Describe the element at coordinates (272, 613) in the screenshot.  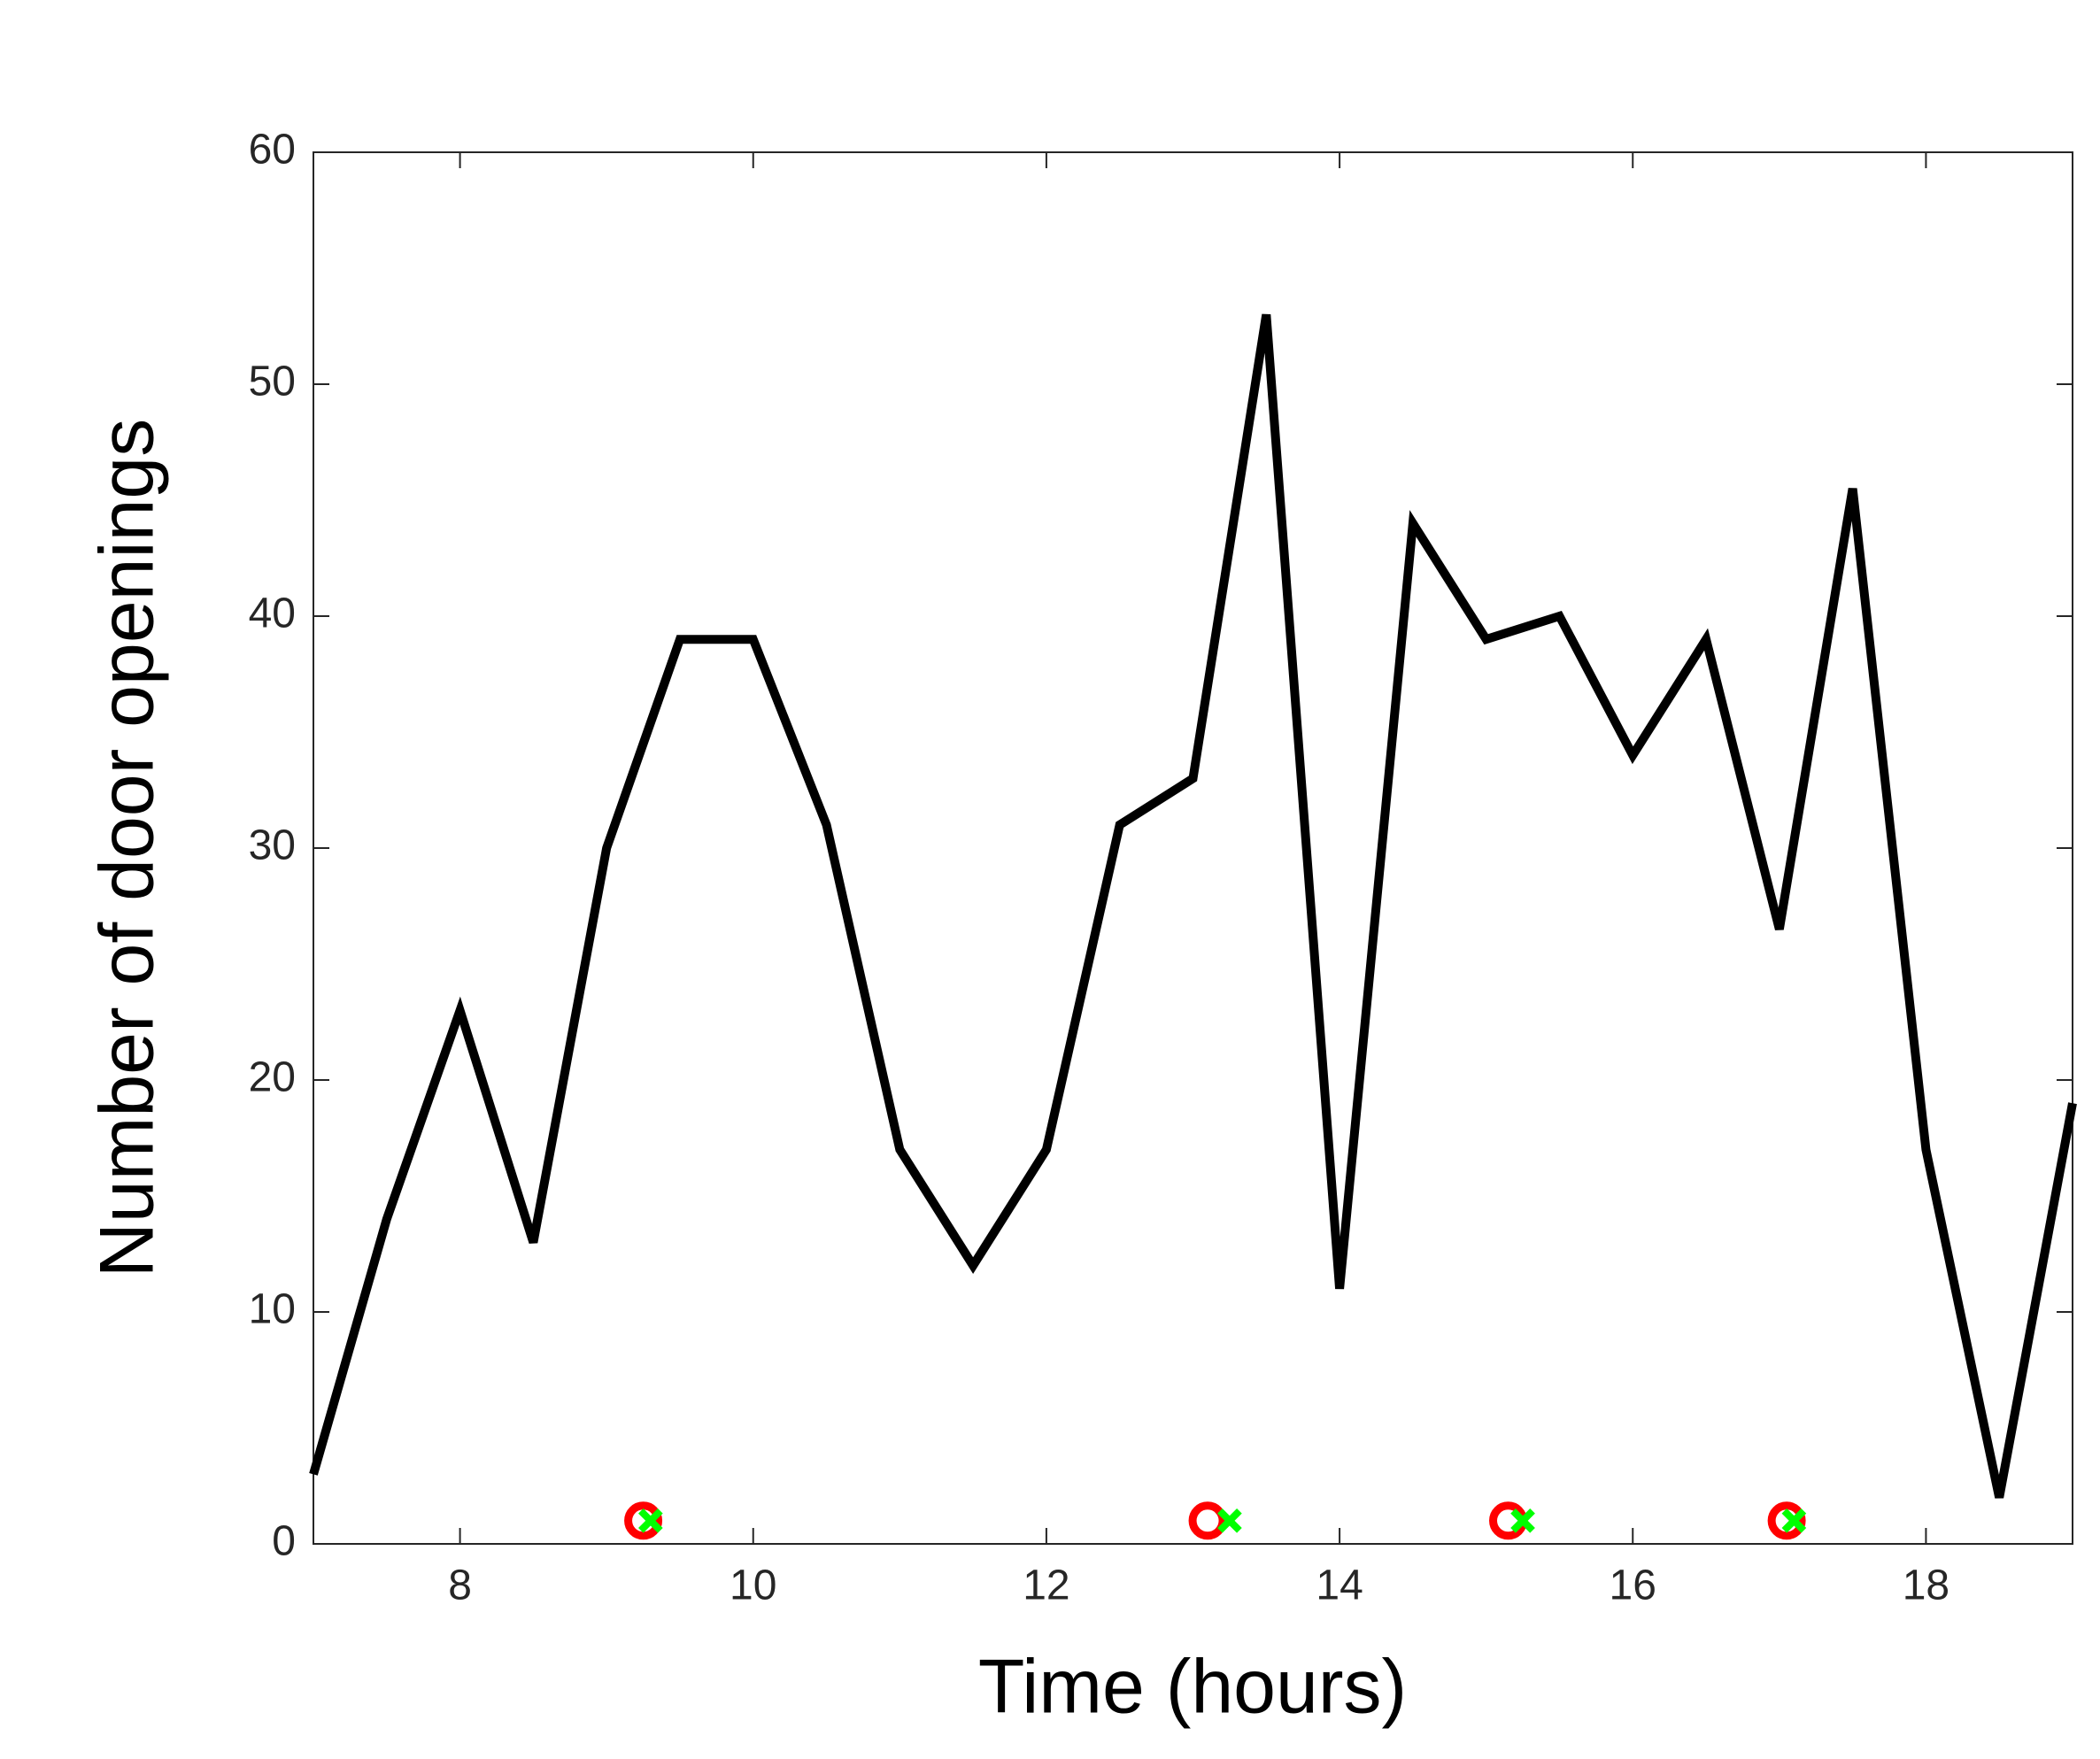
I see `y-tick-label: 40` at that location.